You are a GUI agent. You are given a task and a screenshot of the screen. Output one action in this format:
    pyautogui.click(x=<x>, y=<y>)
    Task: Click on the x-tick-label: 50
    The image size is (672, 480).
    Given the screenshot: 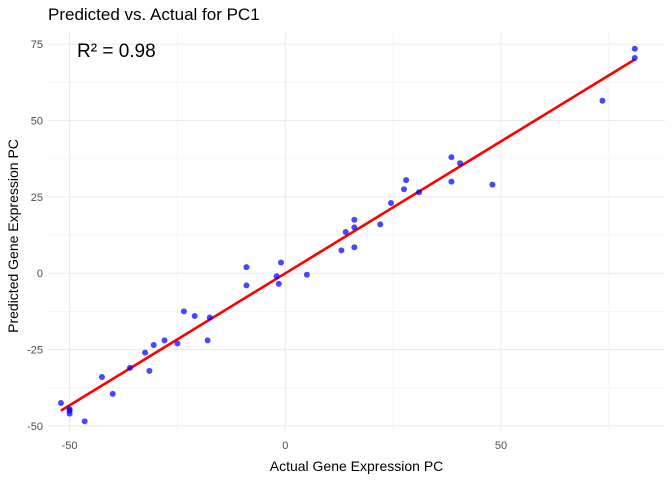 What is the action you would take?
    pyautogui.click(x=501, y=446)
    